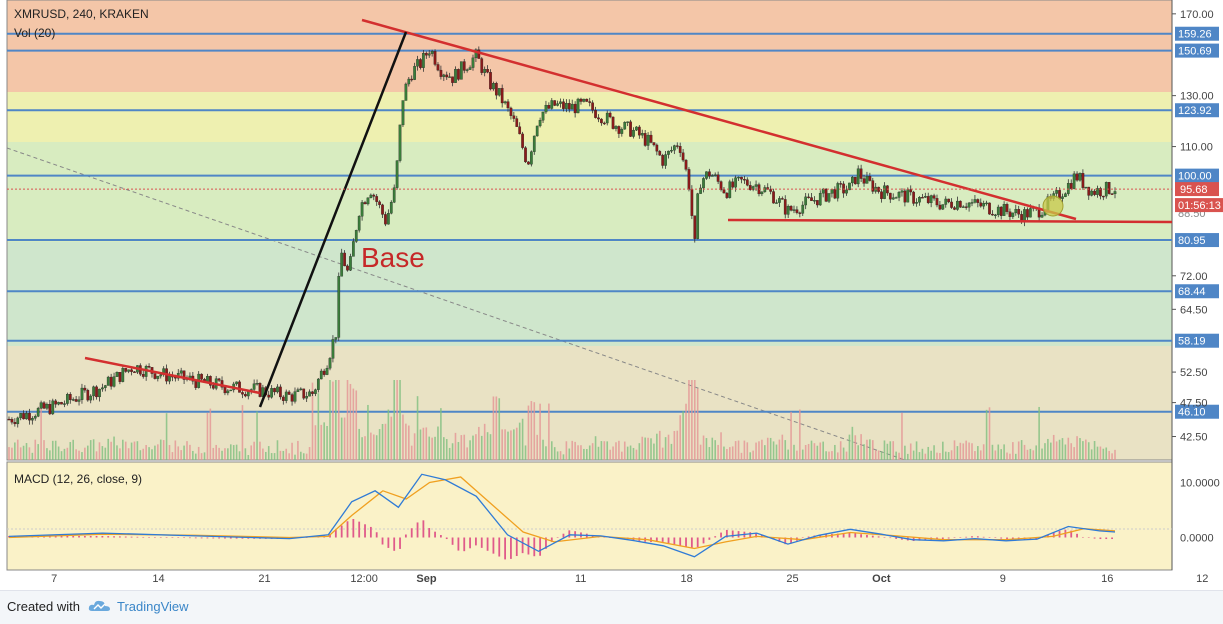  I want to click on zone-resistance-top, so click(589, 46).